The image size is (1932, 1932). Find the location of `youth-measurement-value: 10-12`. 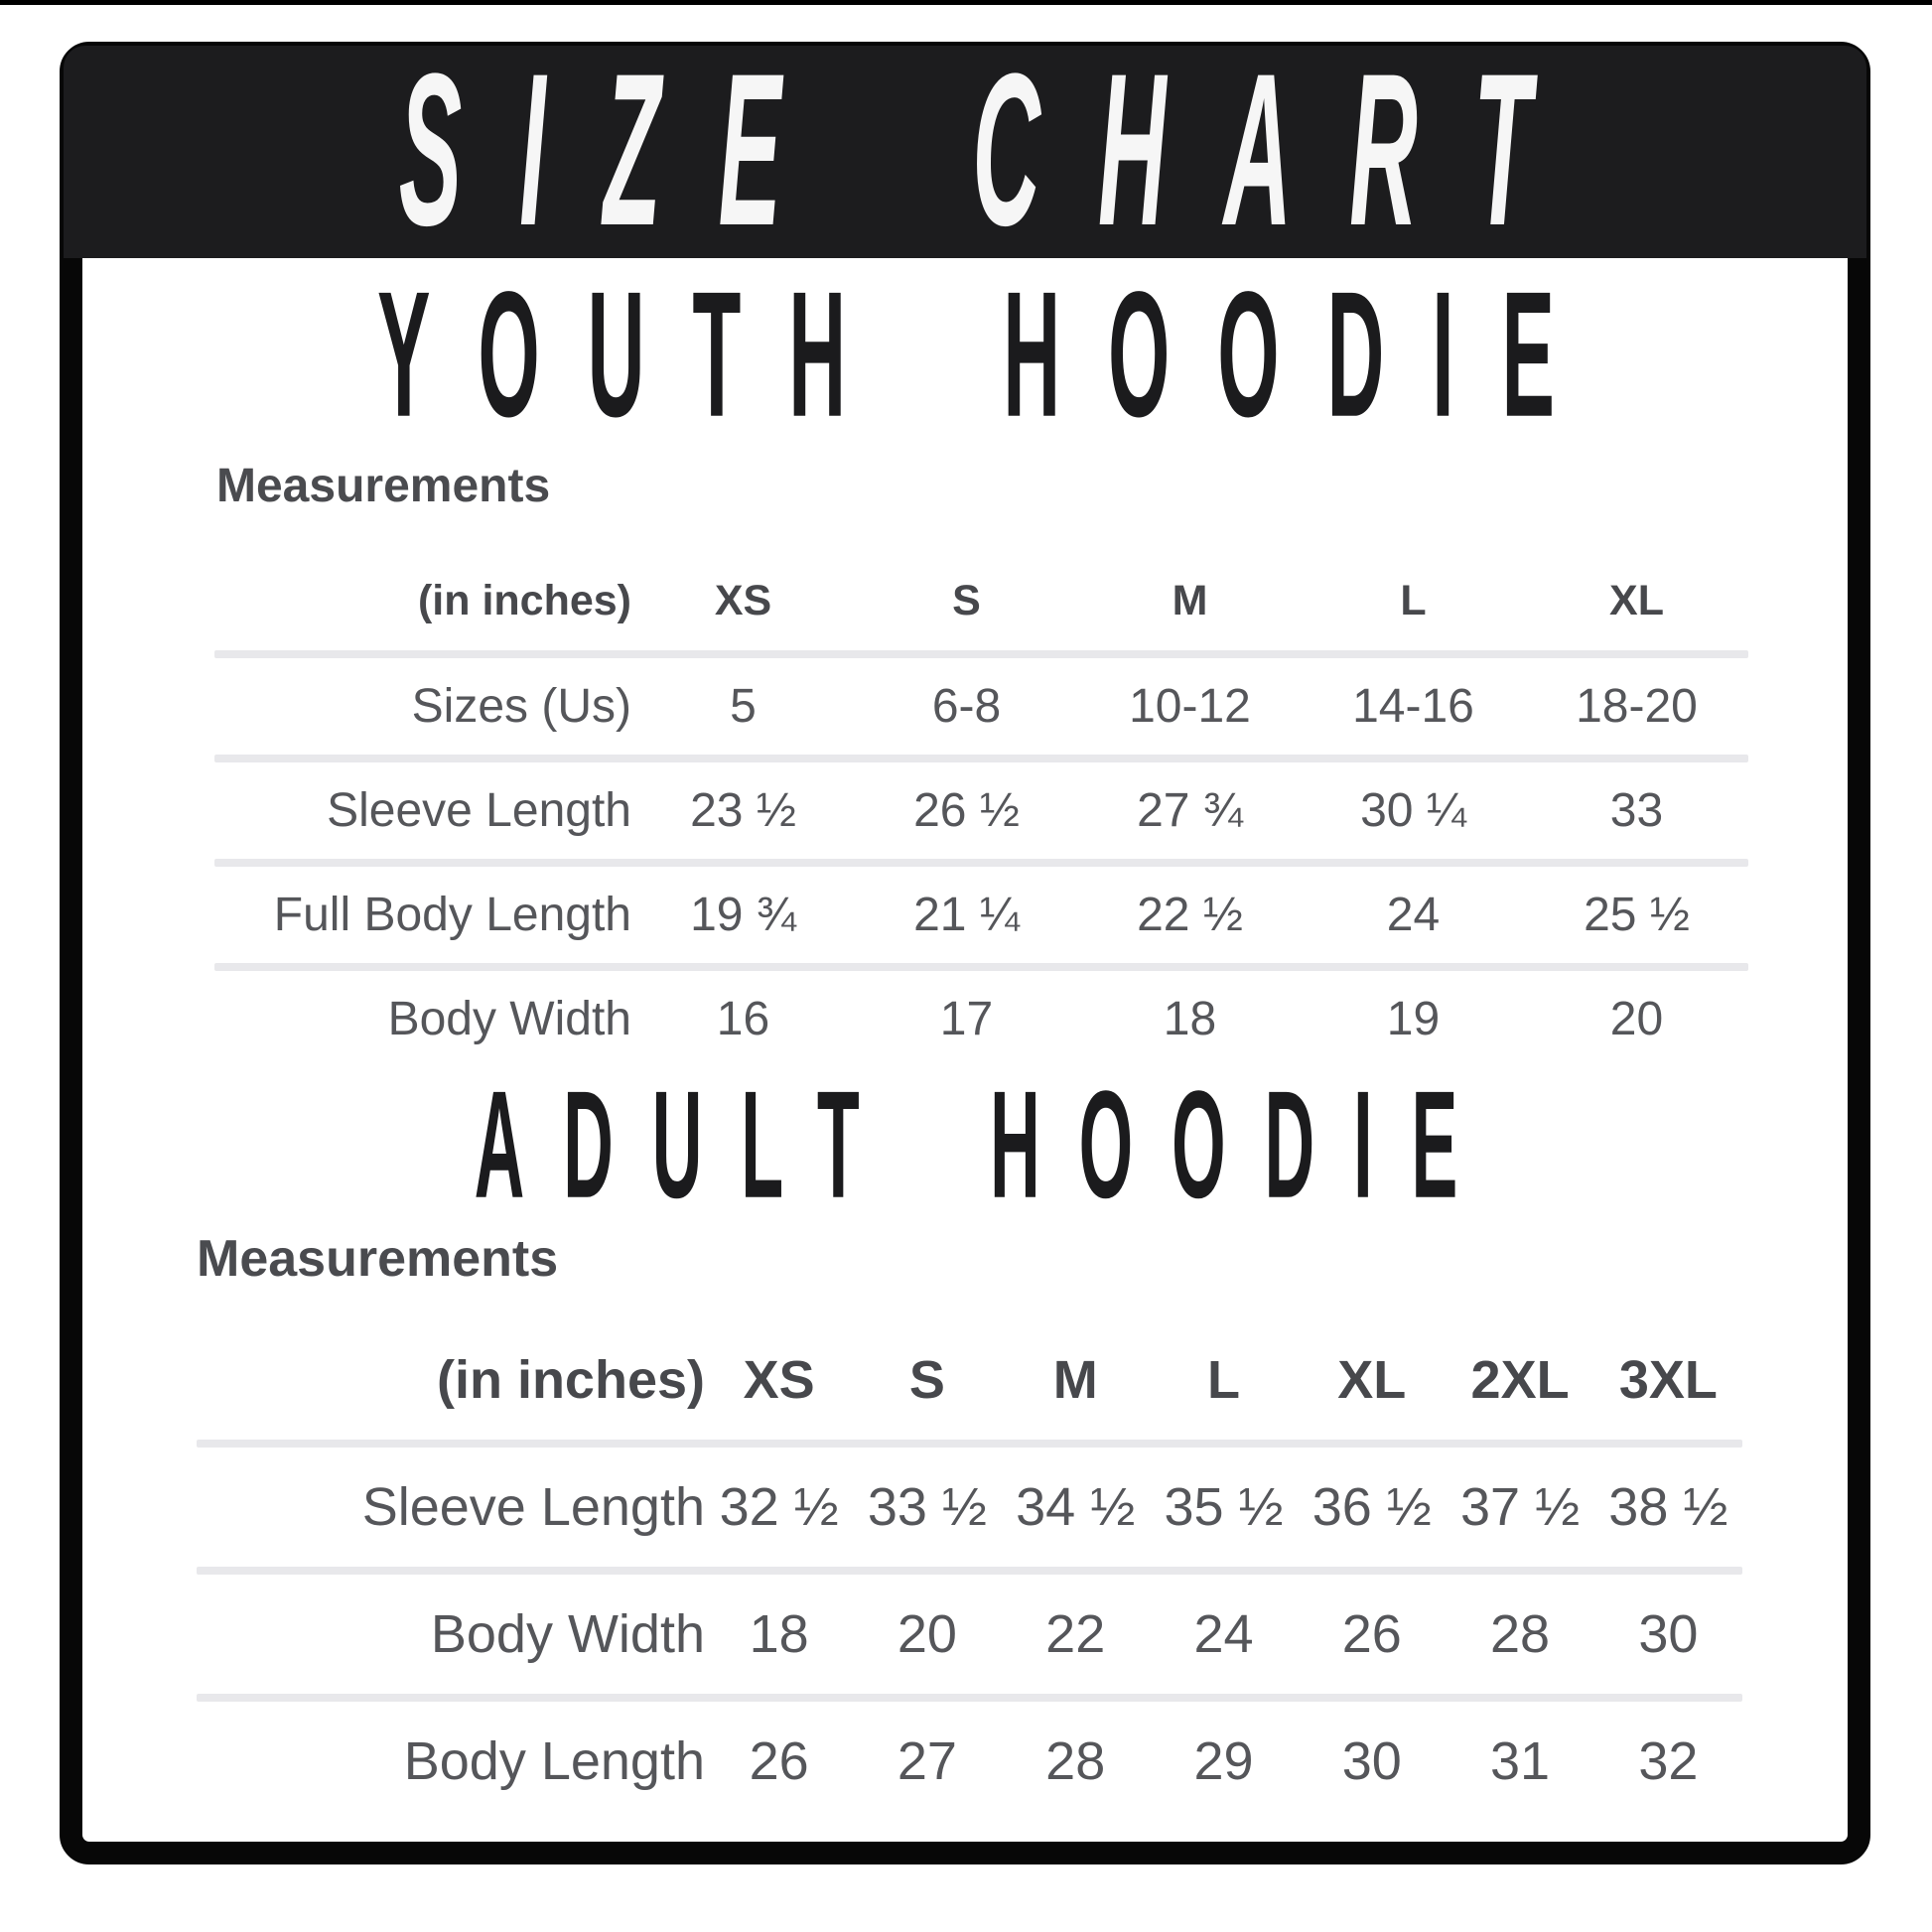

youth-measurement-value: 10-12 is located at coordinates (1190, 707).